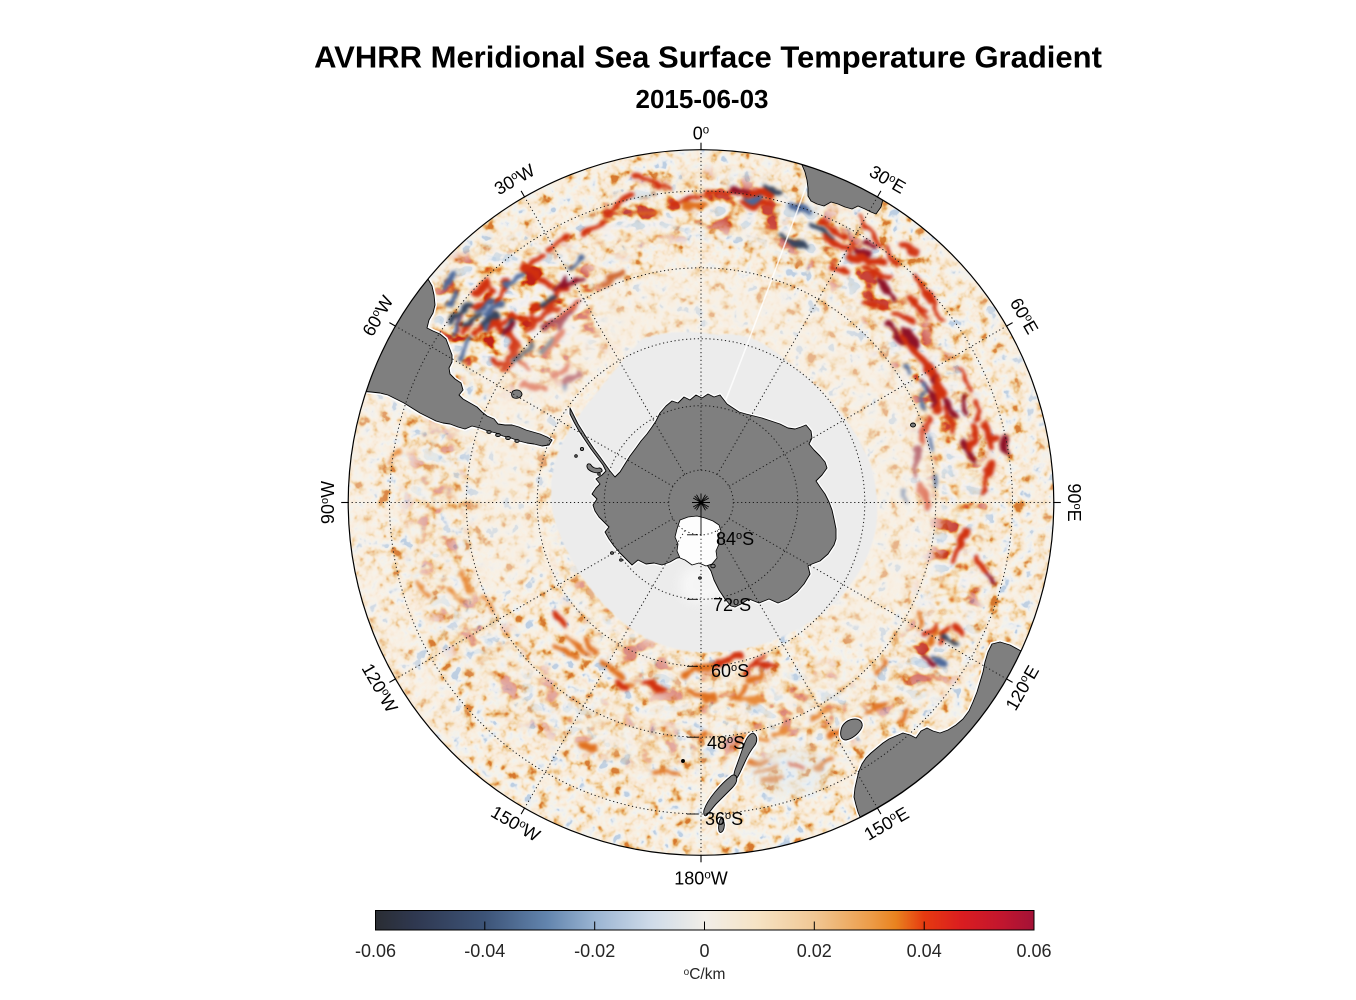 Image resolution: width=1356 pixels, height=1000 pixels. What do you see at coordinates (726, 743) in the screenshot?
I see `svg-text: 48oS` at bounding box center [726, 743].